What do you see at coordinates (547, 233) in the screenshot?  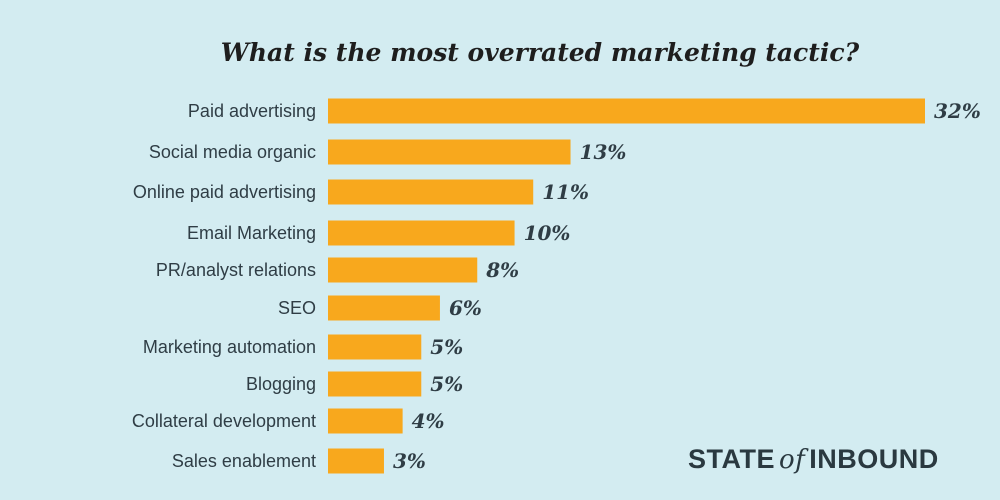 I see `value-label: 10%` at bounding box center [547, 233].